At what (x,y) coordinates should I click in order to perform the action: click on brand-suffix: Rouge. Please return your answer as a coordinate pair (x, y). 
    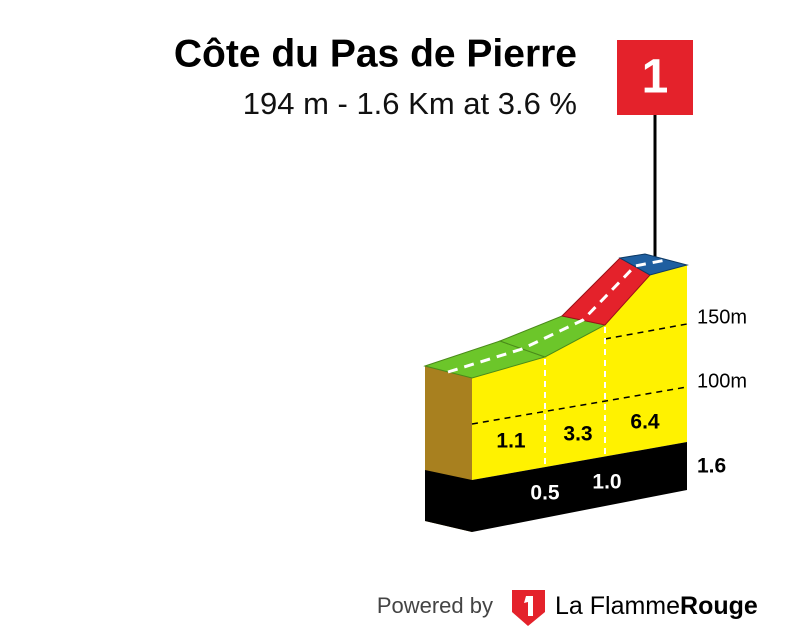
    Looking at the image, I should click on (719, 606).